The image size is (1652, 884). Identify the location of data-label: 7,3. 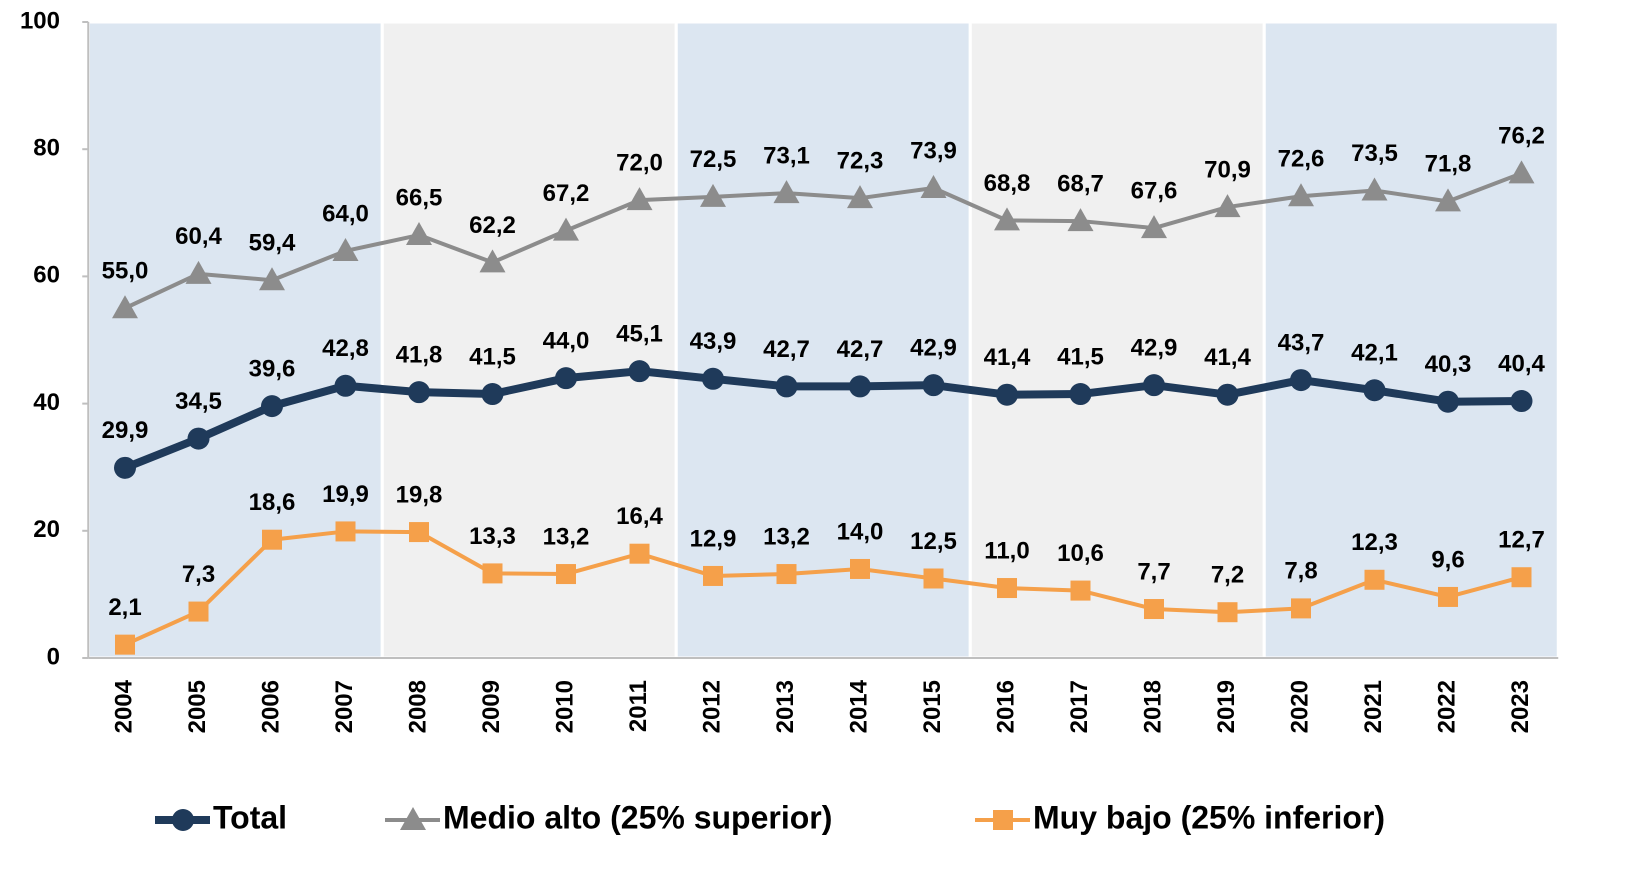
(198, 574).